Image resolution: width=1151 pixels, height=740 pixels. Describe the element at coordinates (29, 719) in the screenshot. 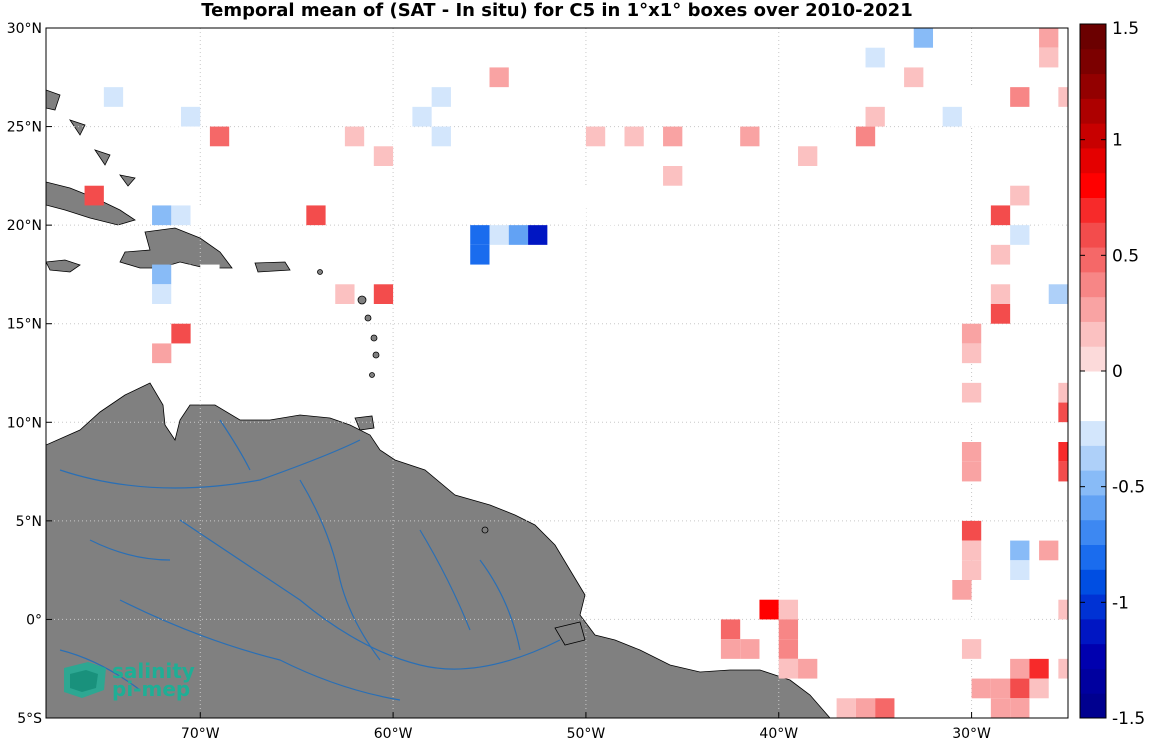

I see `y-tick-label: 5°S` at that location.